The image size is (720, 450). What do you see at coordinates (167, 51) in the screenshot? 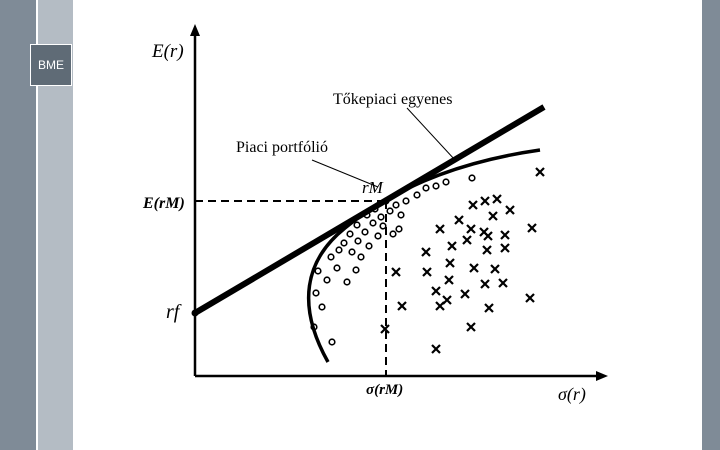
I see `y-axis-label: E(r)` at bounding box center [167, 51].